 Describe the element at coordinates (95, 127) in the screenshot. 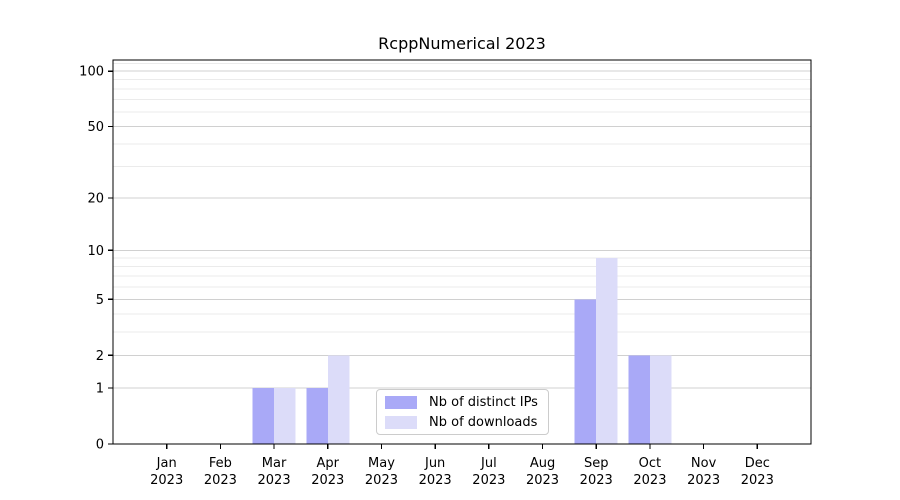

I see `y-tick-label: 50` at that location.